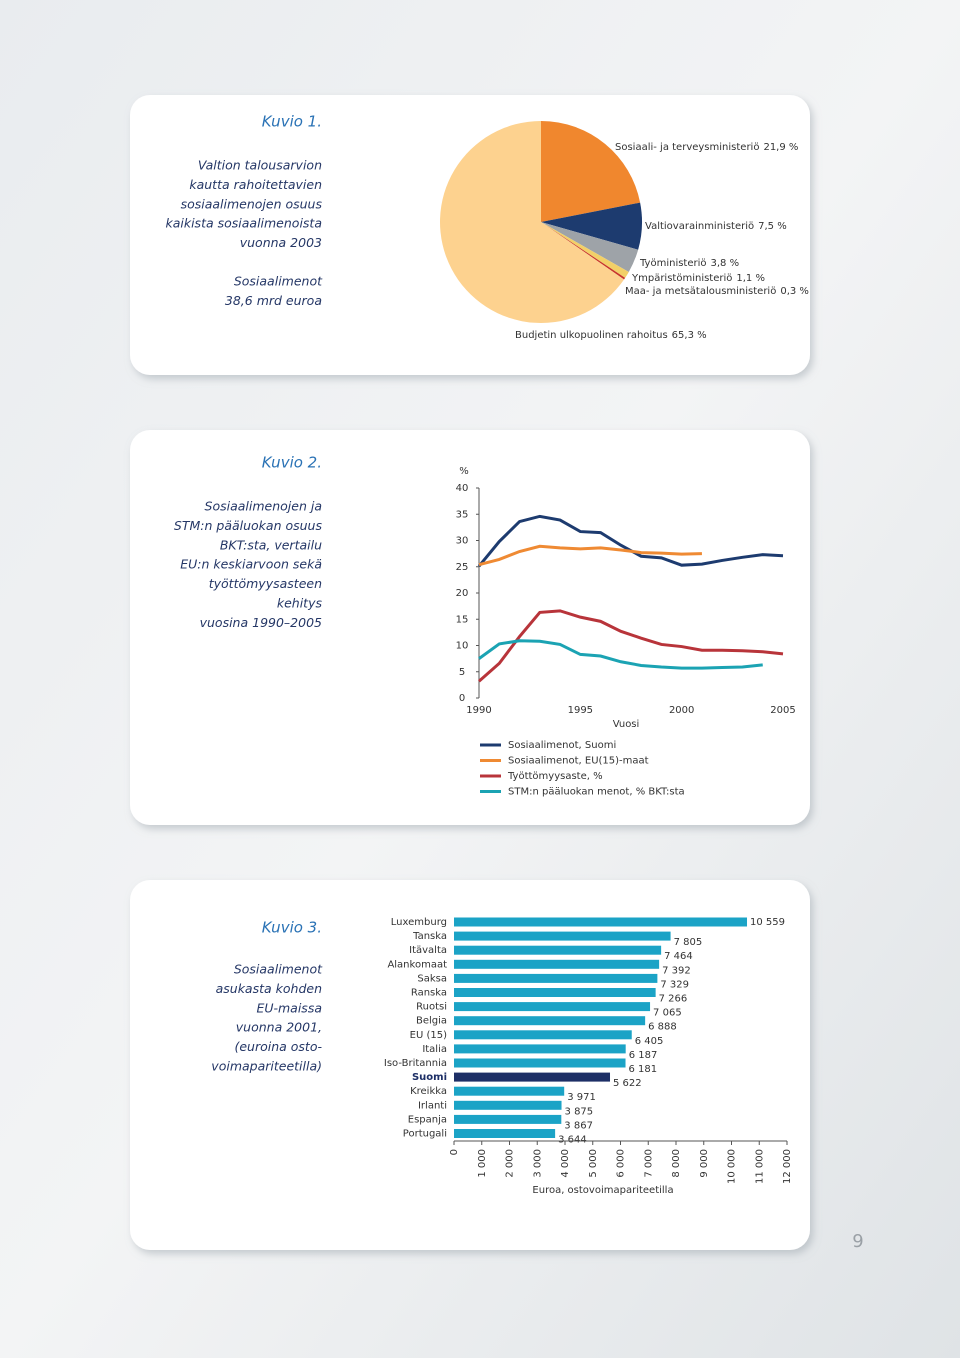 The height and width of the screenshot is (1358, 960). Describe the element at coordinates (698, 278) in the screenshot. I see `slice-label: Ympäristöministeriö 1,1 %` at that location.